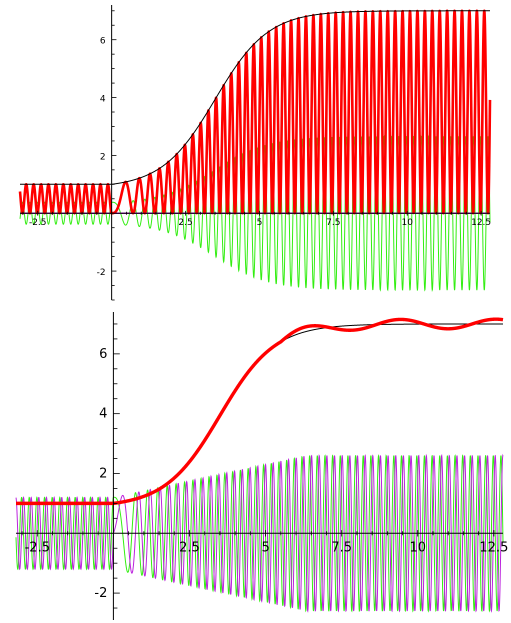 The height and width of the screenshot is (623, 511). What do you see at coordinates (103, 157) in the screenshot?
I see `top-y-tick-label: 2` at bounding box center [103, 157].